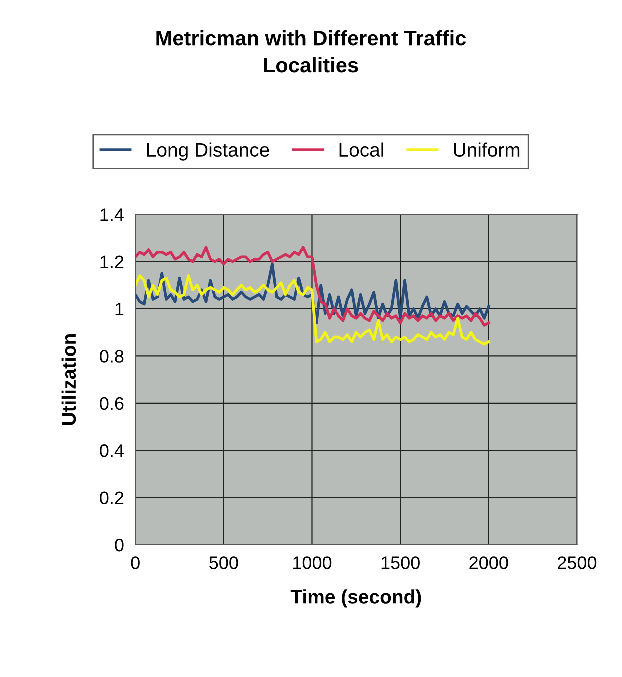  I want to click on y-axis-title: Utilization, so click(69, 380).